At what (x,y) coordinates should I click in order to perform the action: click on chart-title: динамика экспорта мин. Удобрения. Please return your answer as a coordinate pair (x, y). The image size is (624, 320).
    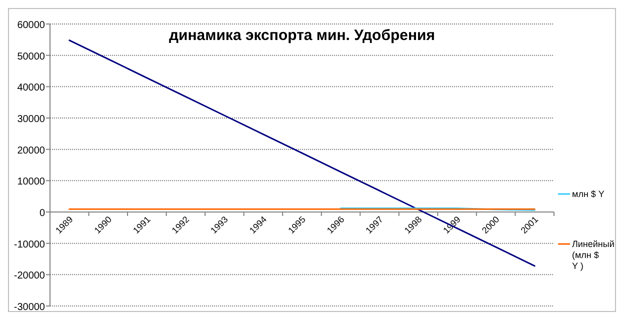
    Looking at the image, I should click on (302, 35).